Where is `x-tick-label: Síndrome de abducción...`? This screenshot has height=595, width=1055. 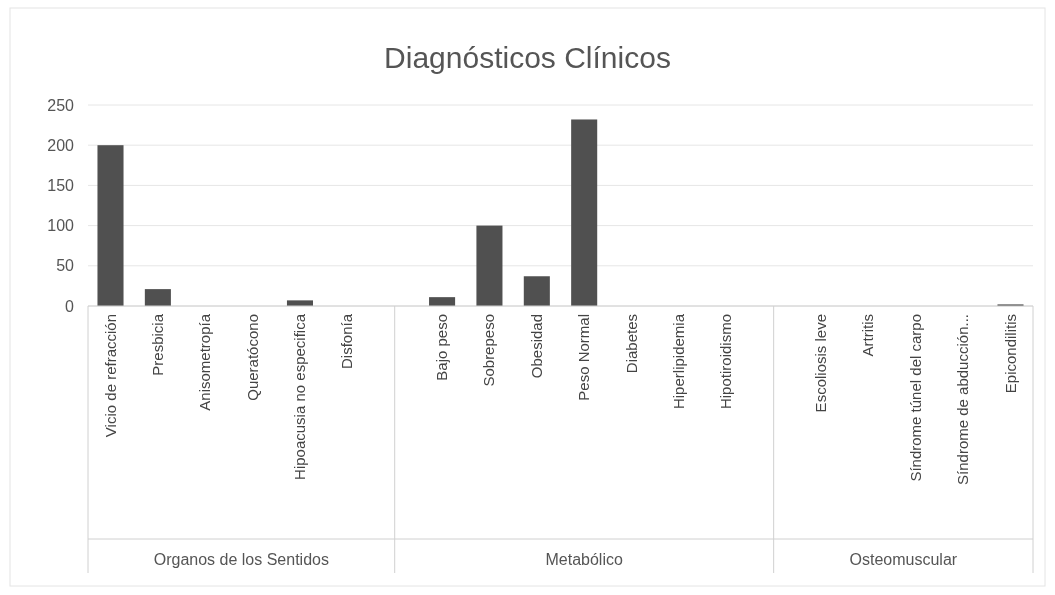
x-tick-label: Síndrome de abducción... is located at coordinates (963, 399).